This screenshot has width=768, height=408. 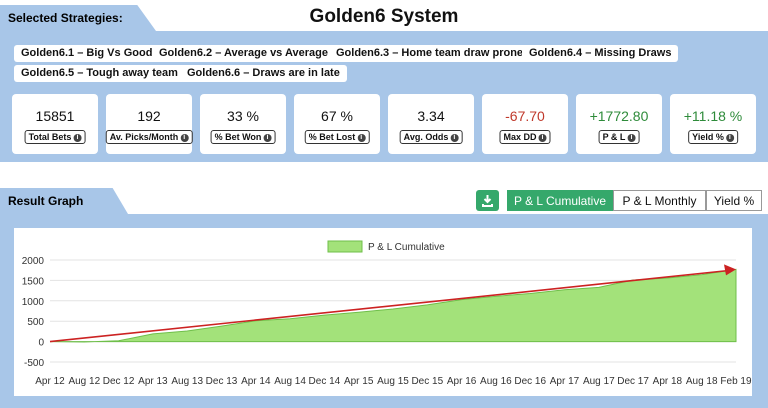 What do you see at coordinates (55, 137) in the screenshot?
I see `stat-label: Total Bets i` at bounding box center [55, 137].